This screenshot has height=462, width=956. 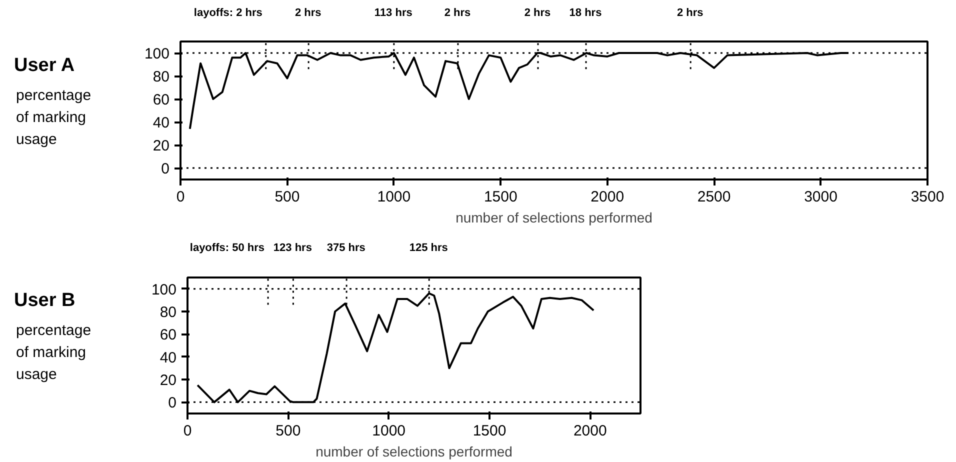 I want to click on ref-line-label: 113 hrs, so click(x=393, y=13).